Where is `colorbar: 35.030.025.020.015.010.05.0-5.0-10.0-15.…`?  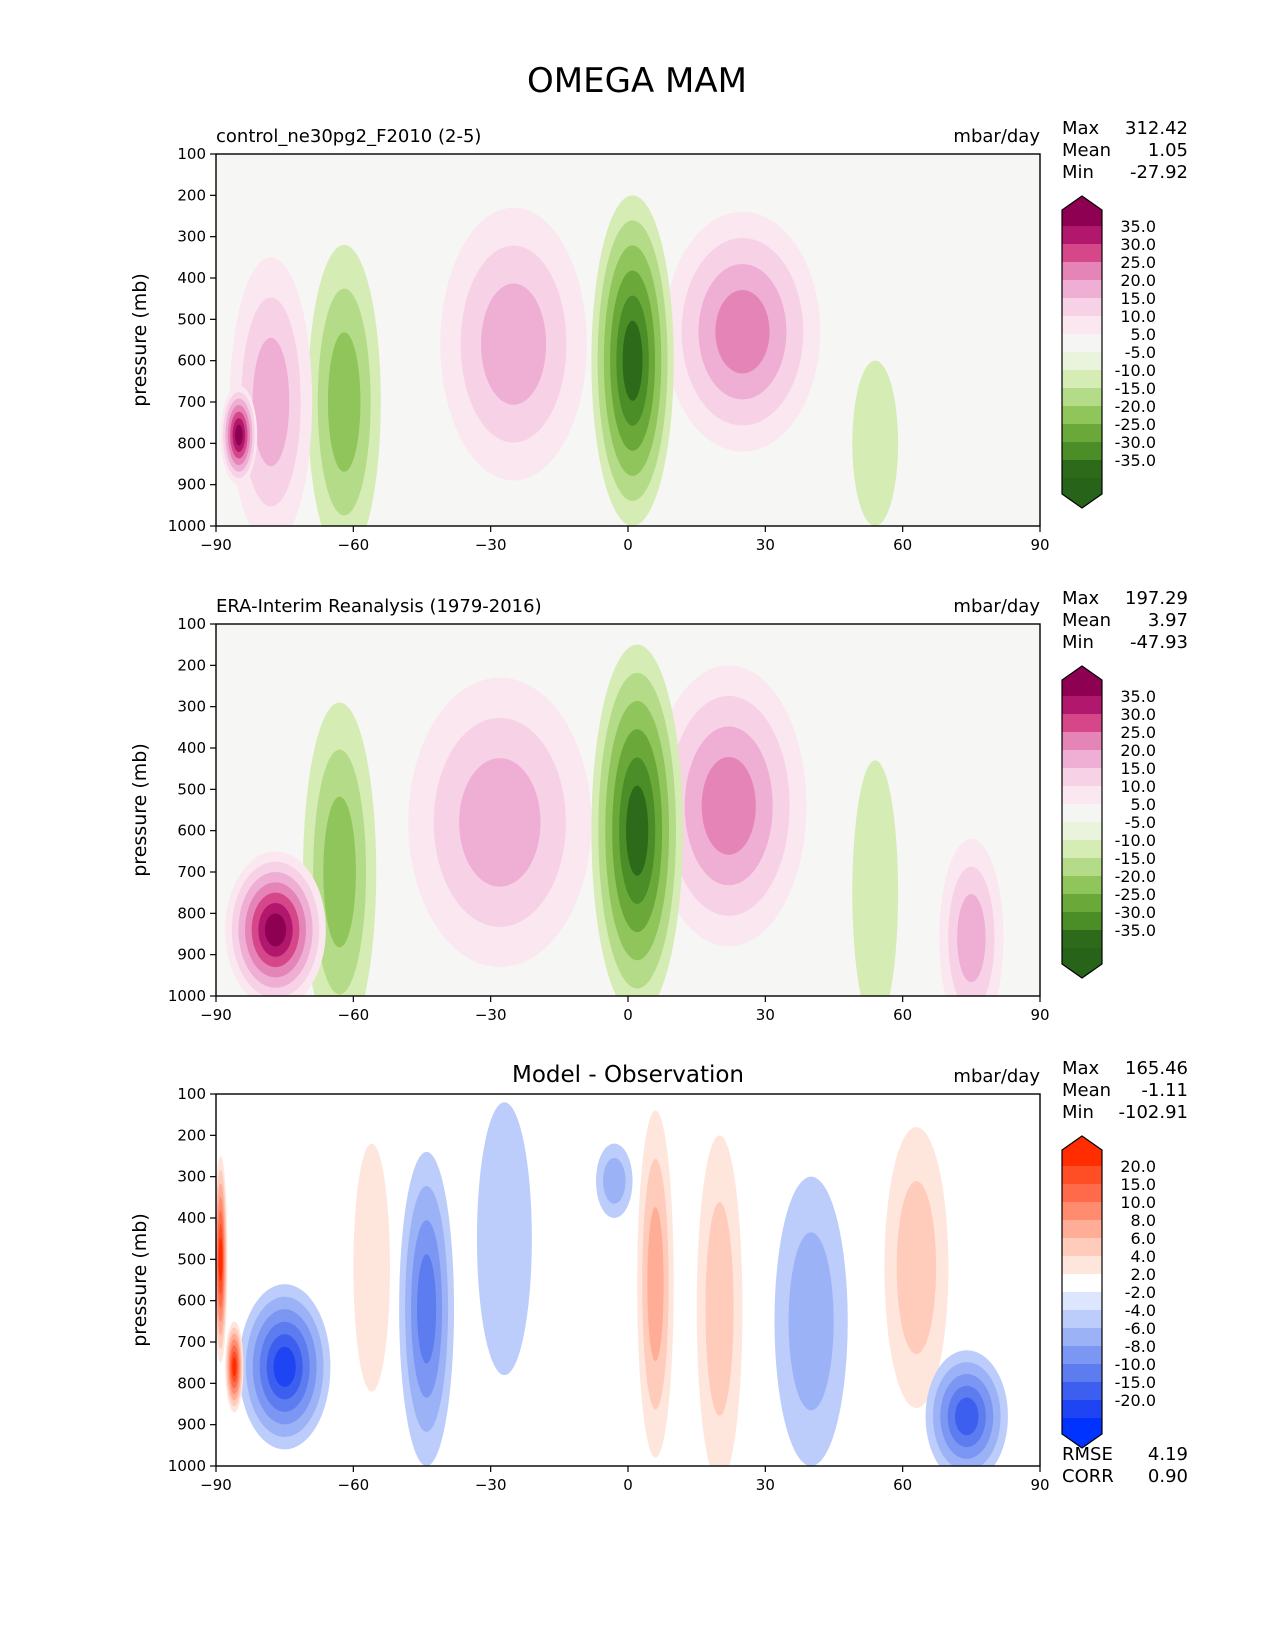
colorbar: 35.030.025.020.015.010.05.0-5.0-10.0-15.… is located at coordinates (1108, 822).